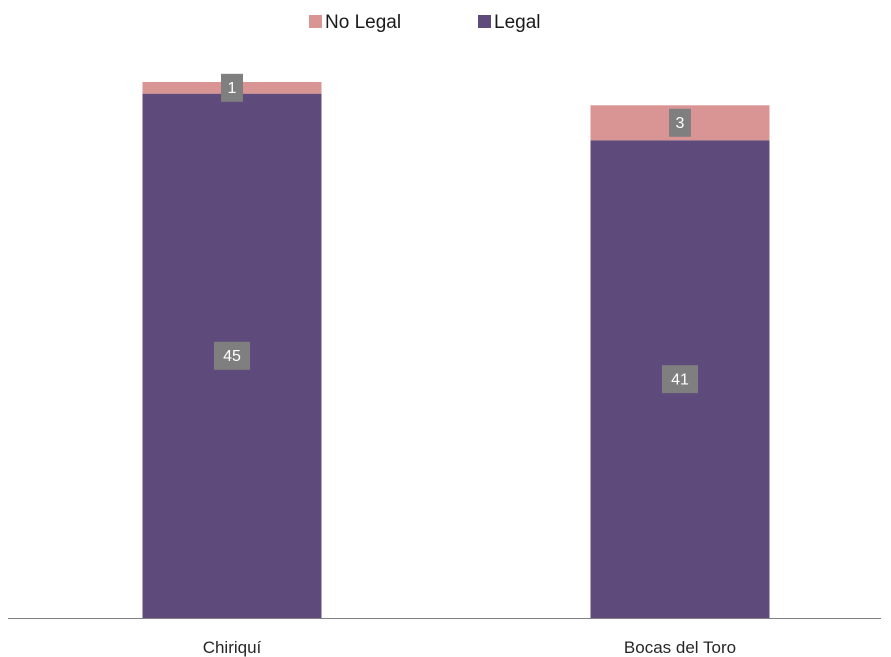 This screenshot has height=657, width=891. What do you see at coordinates (517, 22) in the screenshot?
I see `legend-label-legal: Legal` at bounding box center [517, 22].